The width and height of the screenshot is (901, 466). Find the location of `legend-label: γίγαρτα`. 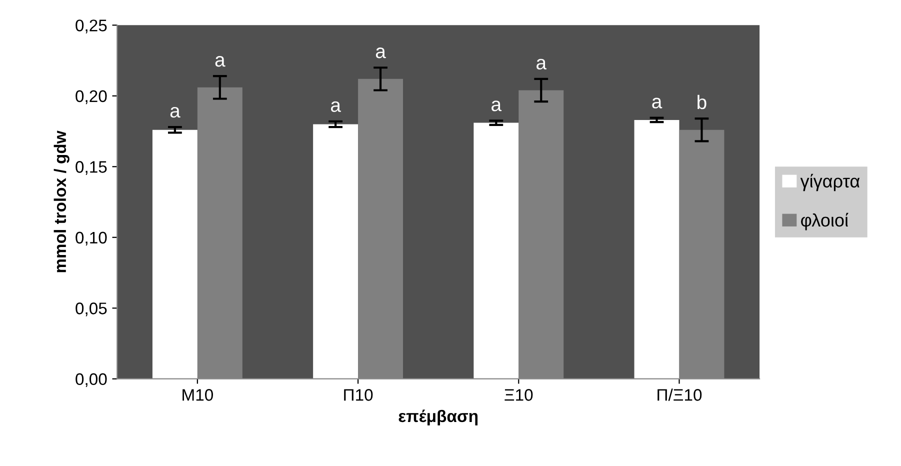

legend-label: γίγαρτα is located at coordinates (830, 183).